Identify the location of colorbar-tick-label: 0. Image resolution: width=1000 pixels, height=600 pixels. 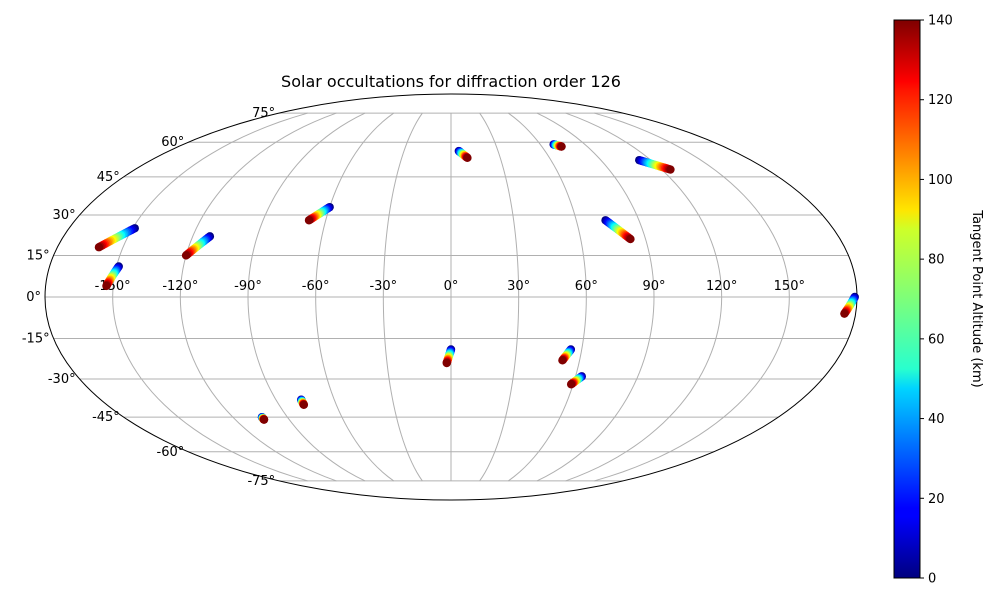
(932, 579).